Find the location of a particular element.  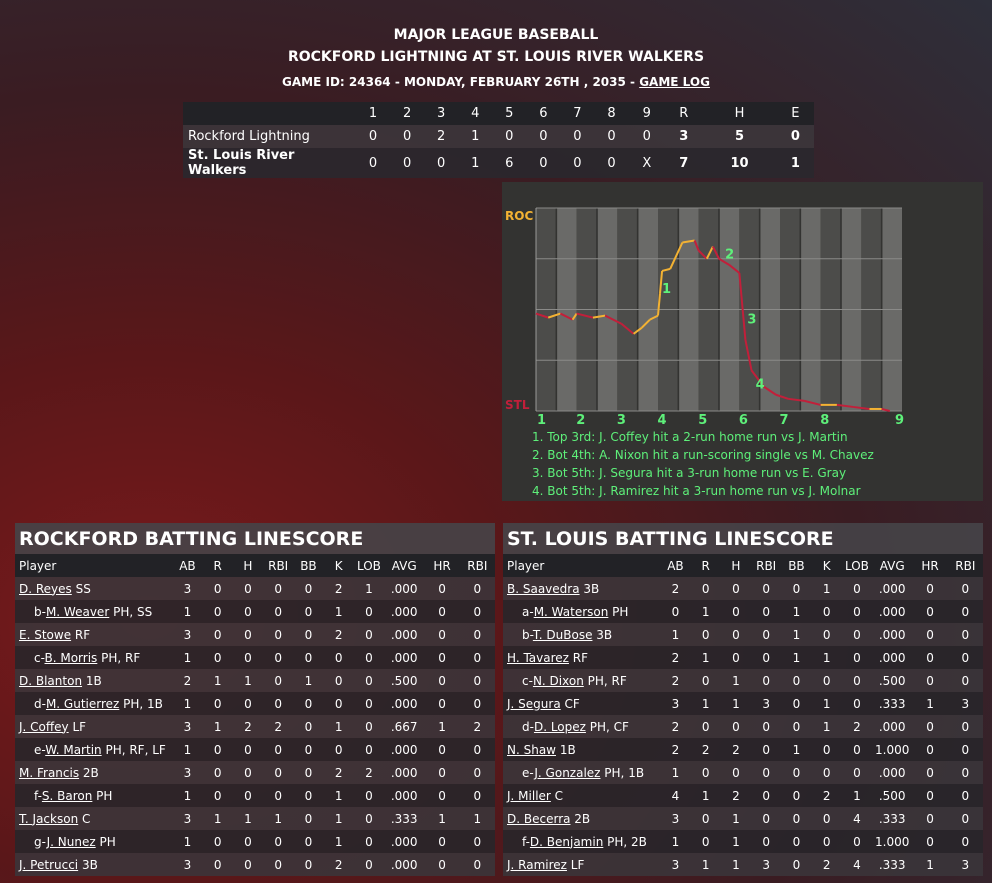

batting-header-cell: R is located at coordinates (217, 565).